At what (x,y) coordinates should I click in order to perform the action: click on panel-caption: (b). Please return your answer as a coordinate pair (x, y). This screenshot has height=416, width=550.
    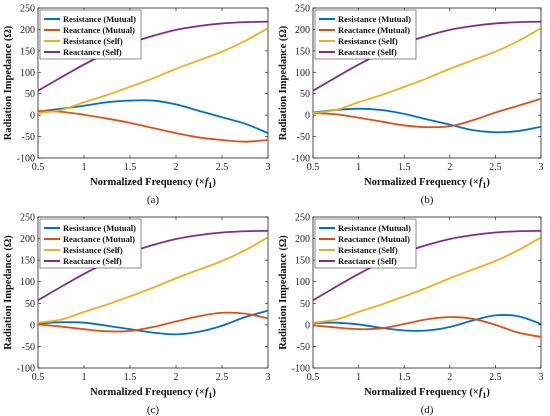
    Looking at the image, I should click on (427, 200).